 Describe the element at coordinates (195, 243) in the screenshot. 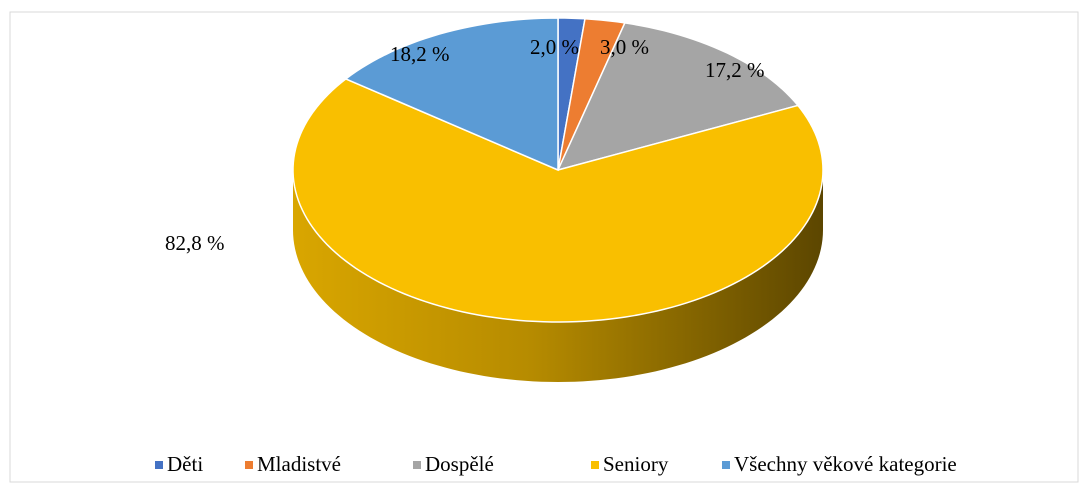

I see `data-label: 82,8 %` at that location.